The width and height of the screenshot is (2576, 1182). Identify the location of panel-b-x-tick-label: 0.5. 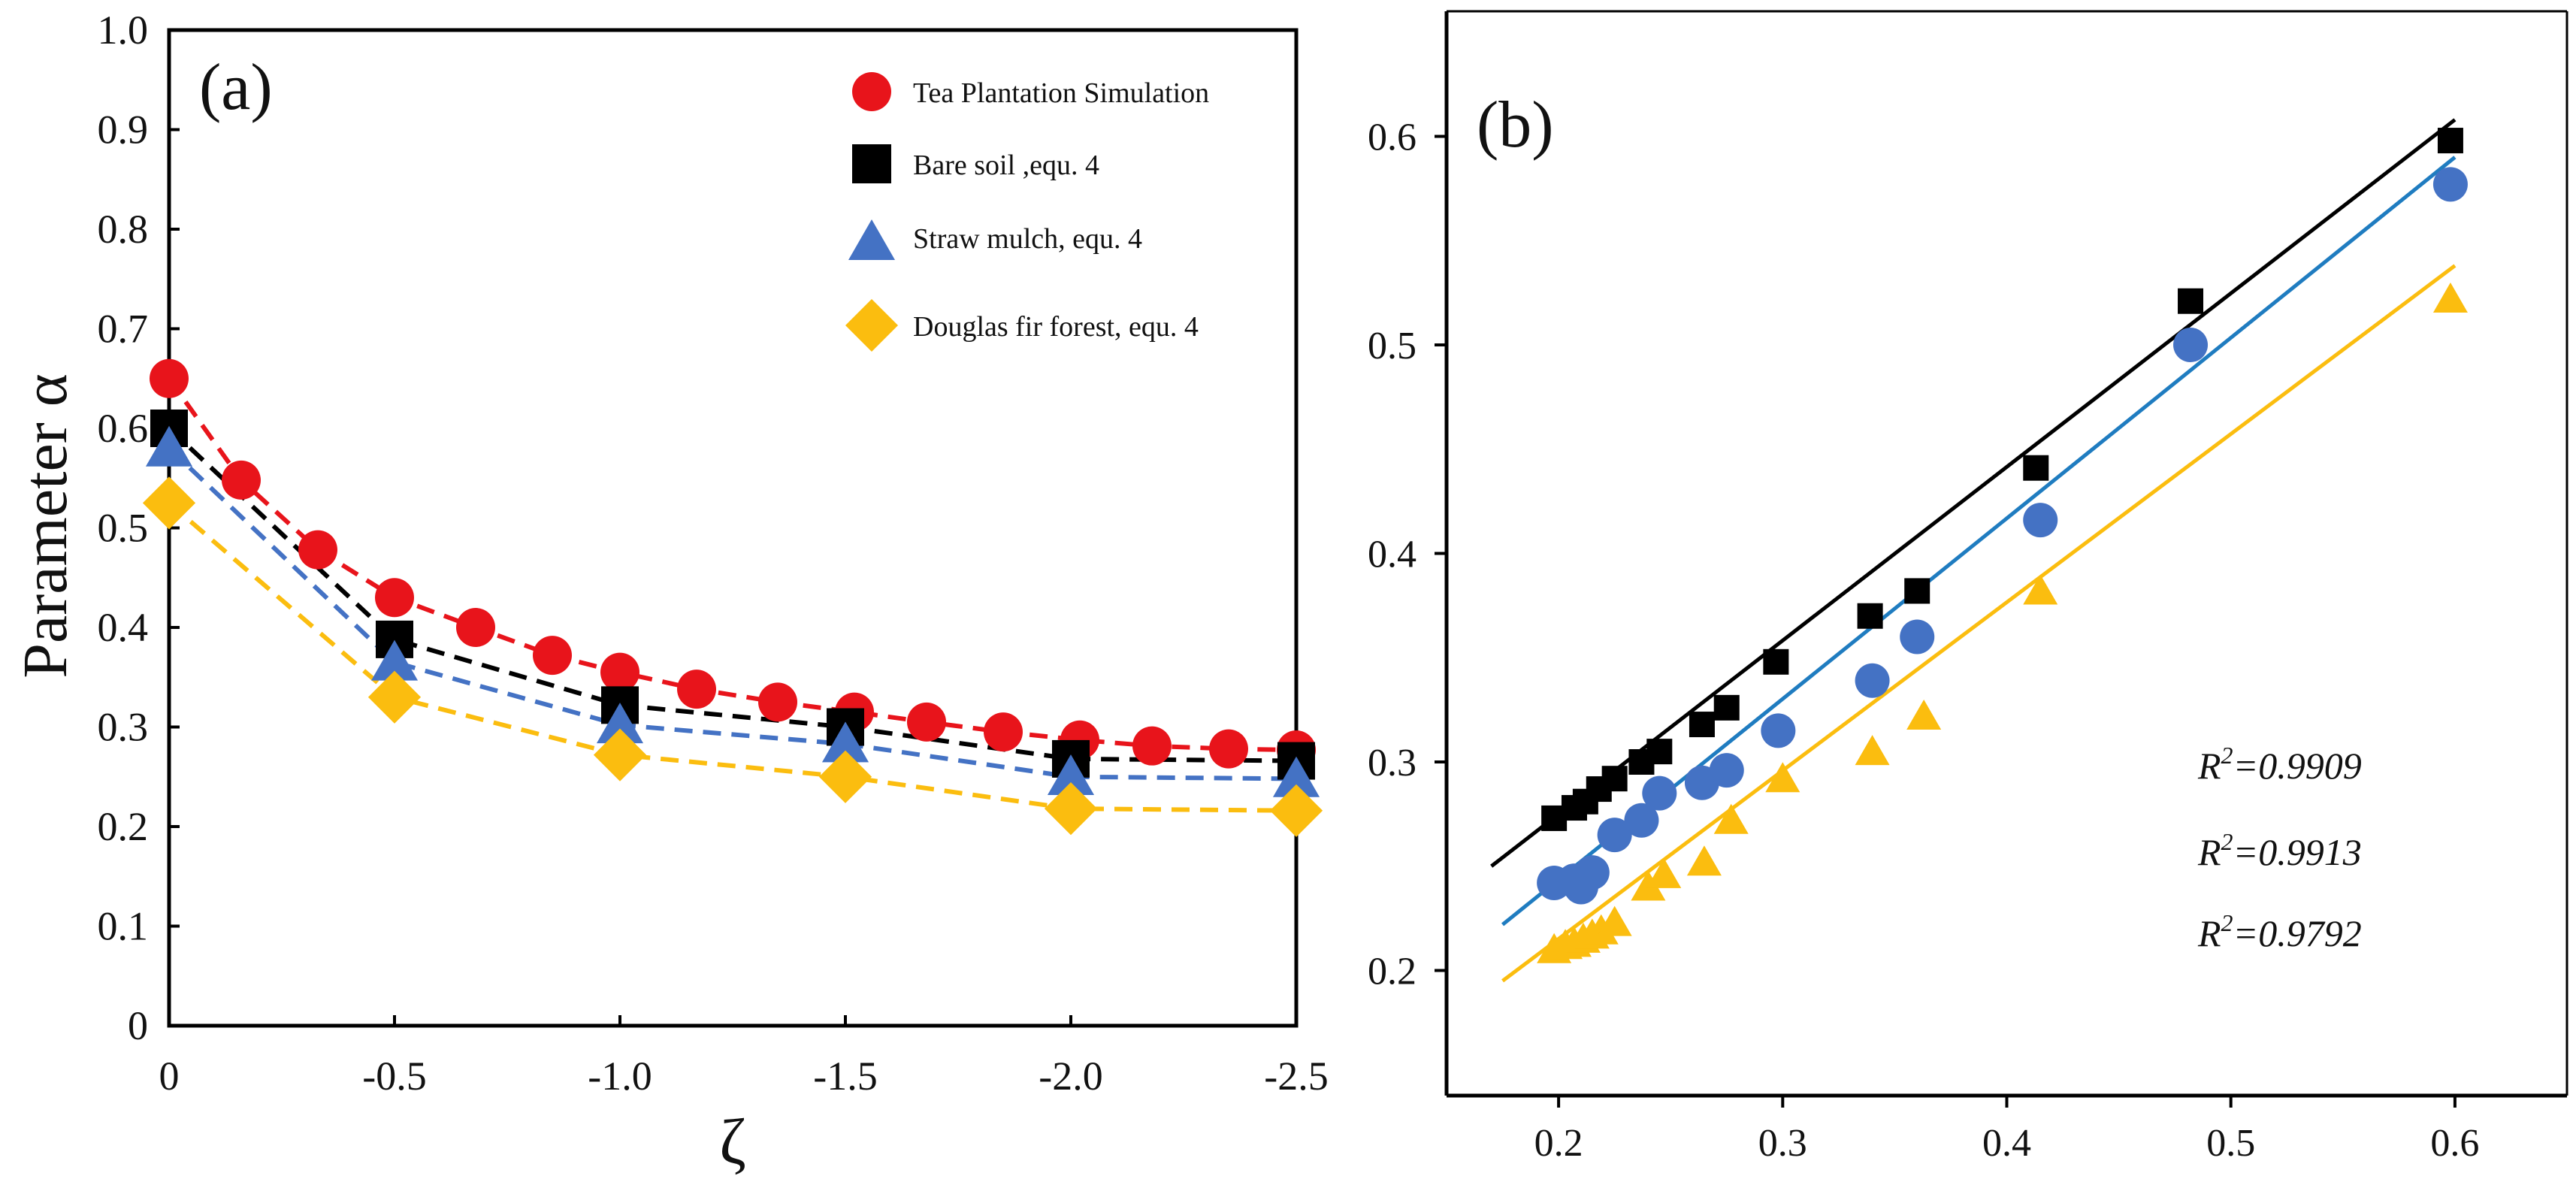
(2230, 1143).